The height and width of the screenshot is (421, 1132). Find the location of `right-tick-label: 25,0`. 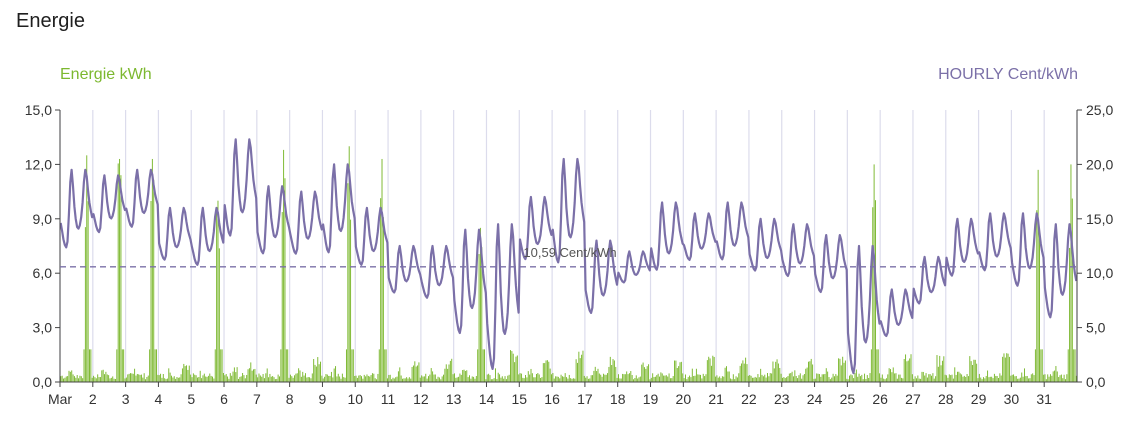

right-tick-label: 25,0 is located at coordinates (1099, 110).